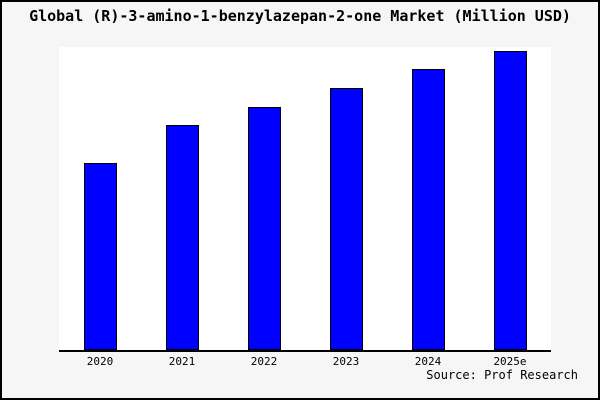 The image size is (600, 400). Describe the element at coordinates (264, 361) in the screenshot. I see `x-tick-label-2022: 2022` at that location.